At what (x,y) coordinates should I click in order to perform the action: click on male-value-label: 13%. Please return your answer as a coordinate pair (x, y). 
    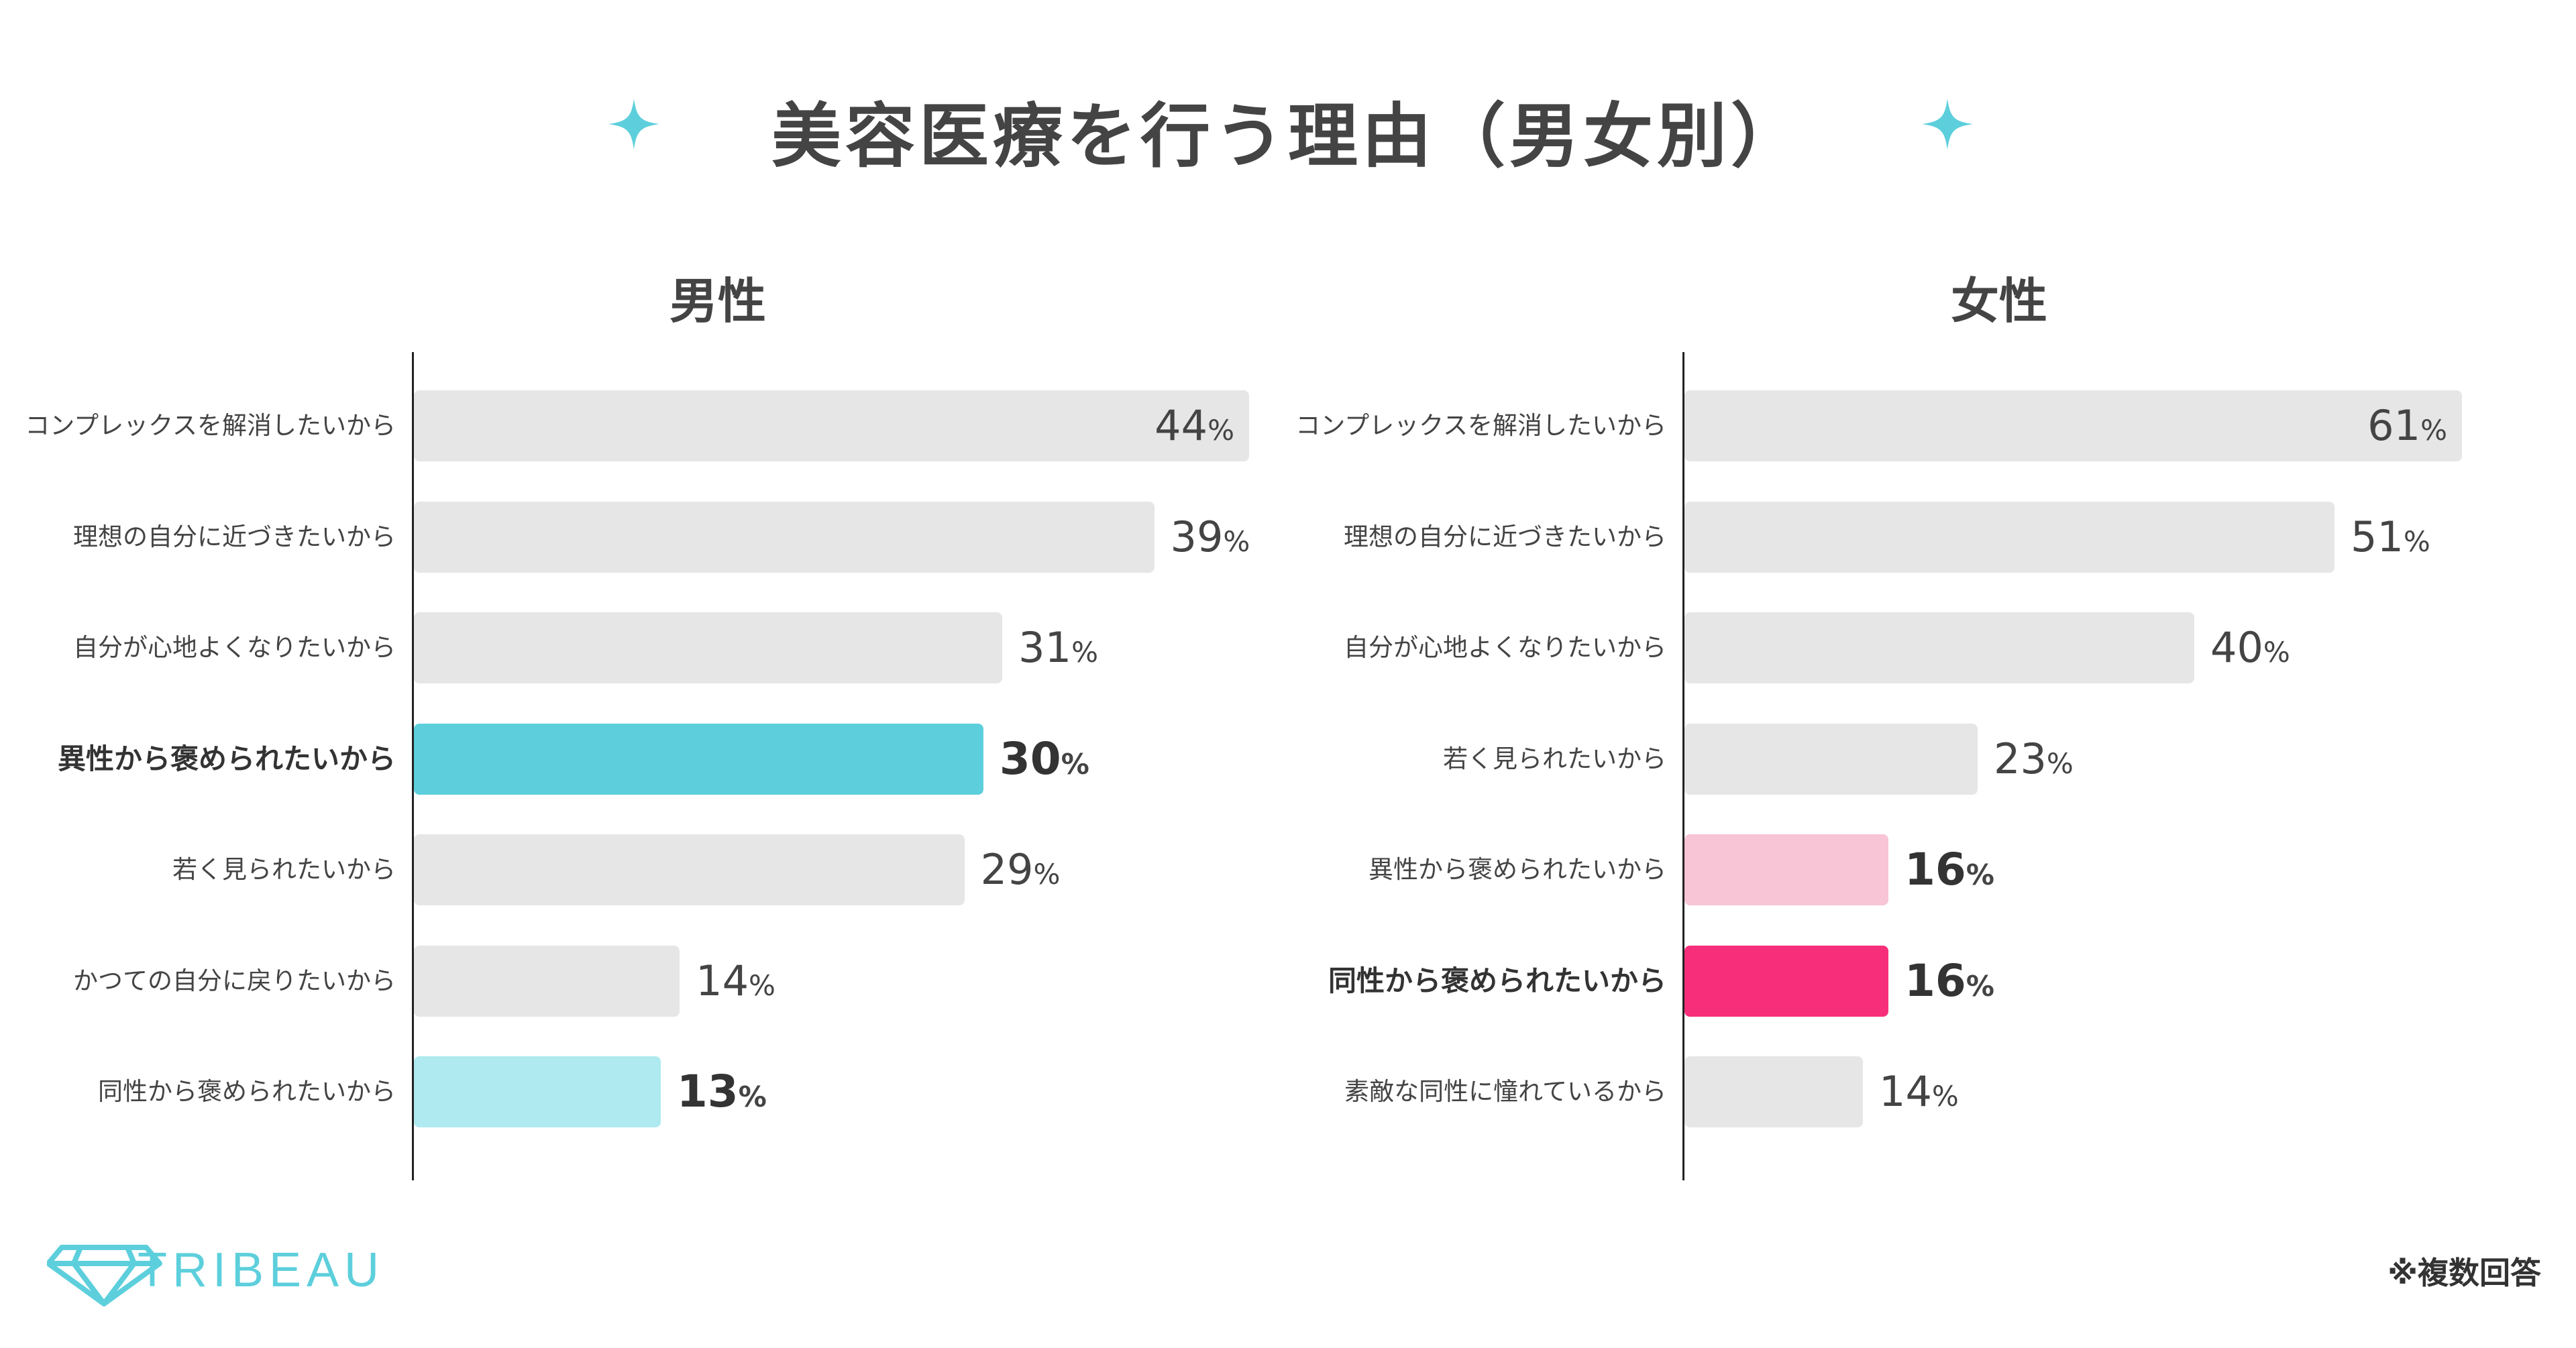
    Looking at the image, I should click on (721, 1091).